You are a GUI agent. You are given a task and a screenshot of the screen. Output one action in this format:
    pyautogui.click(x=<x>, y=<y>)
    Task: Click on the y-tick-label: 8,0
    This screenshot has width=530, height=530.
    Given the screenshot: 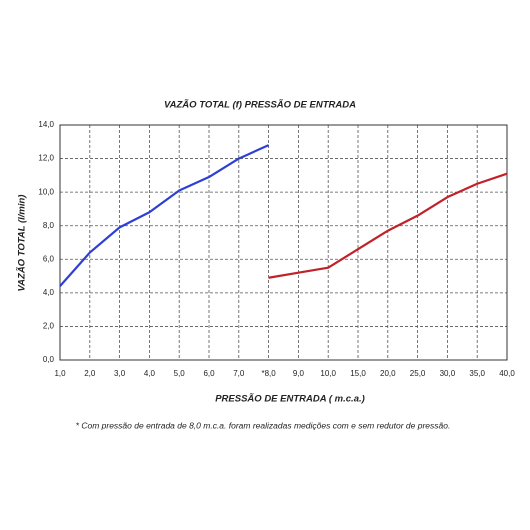 What is the action you would take?
    pyautogui.click(x=49, y=225)
    